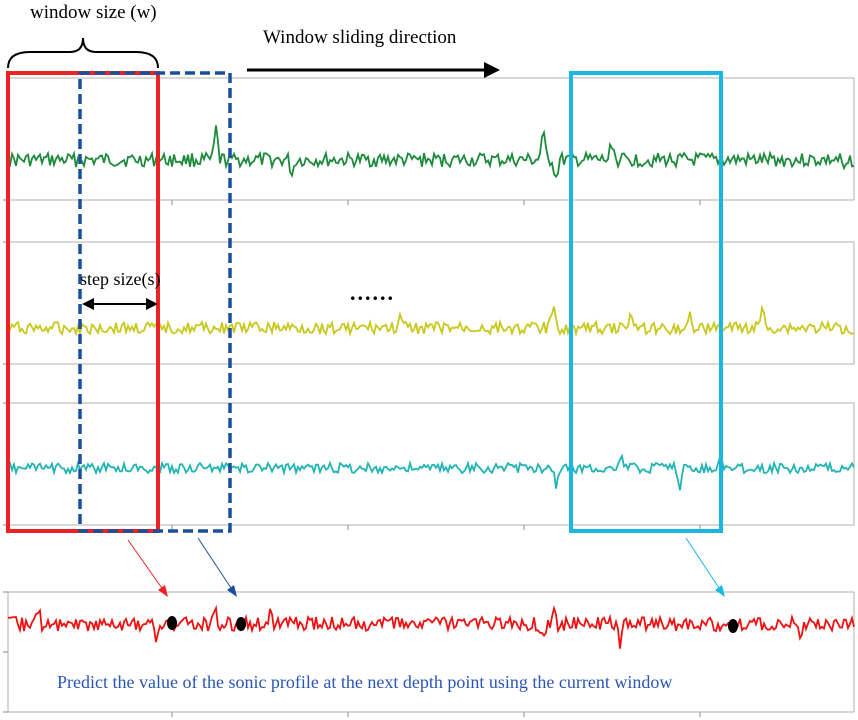 The width and height of the screenshot is (858, 720). I want to click on later-window-projection, so click(703, 564).